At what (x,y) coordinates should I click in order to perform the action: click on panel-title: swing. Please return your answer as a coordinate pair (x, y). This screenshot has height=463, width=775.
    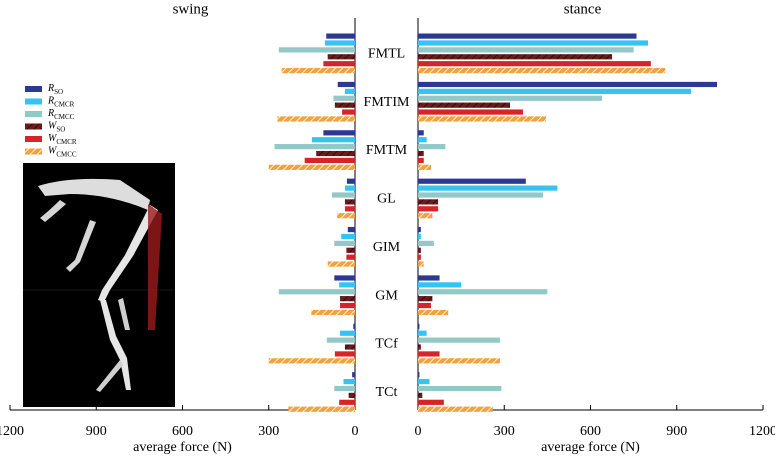
    Looking at the image, I should click on (191, 9).